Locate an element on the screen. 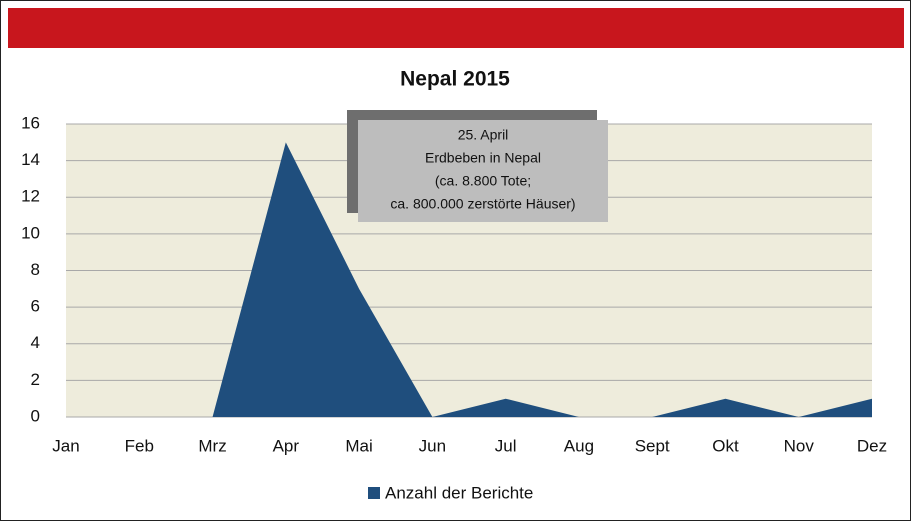 The width and height of the screenshot is (911, 526). y-tick-label: 0 is located at coordinates (35, 415).